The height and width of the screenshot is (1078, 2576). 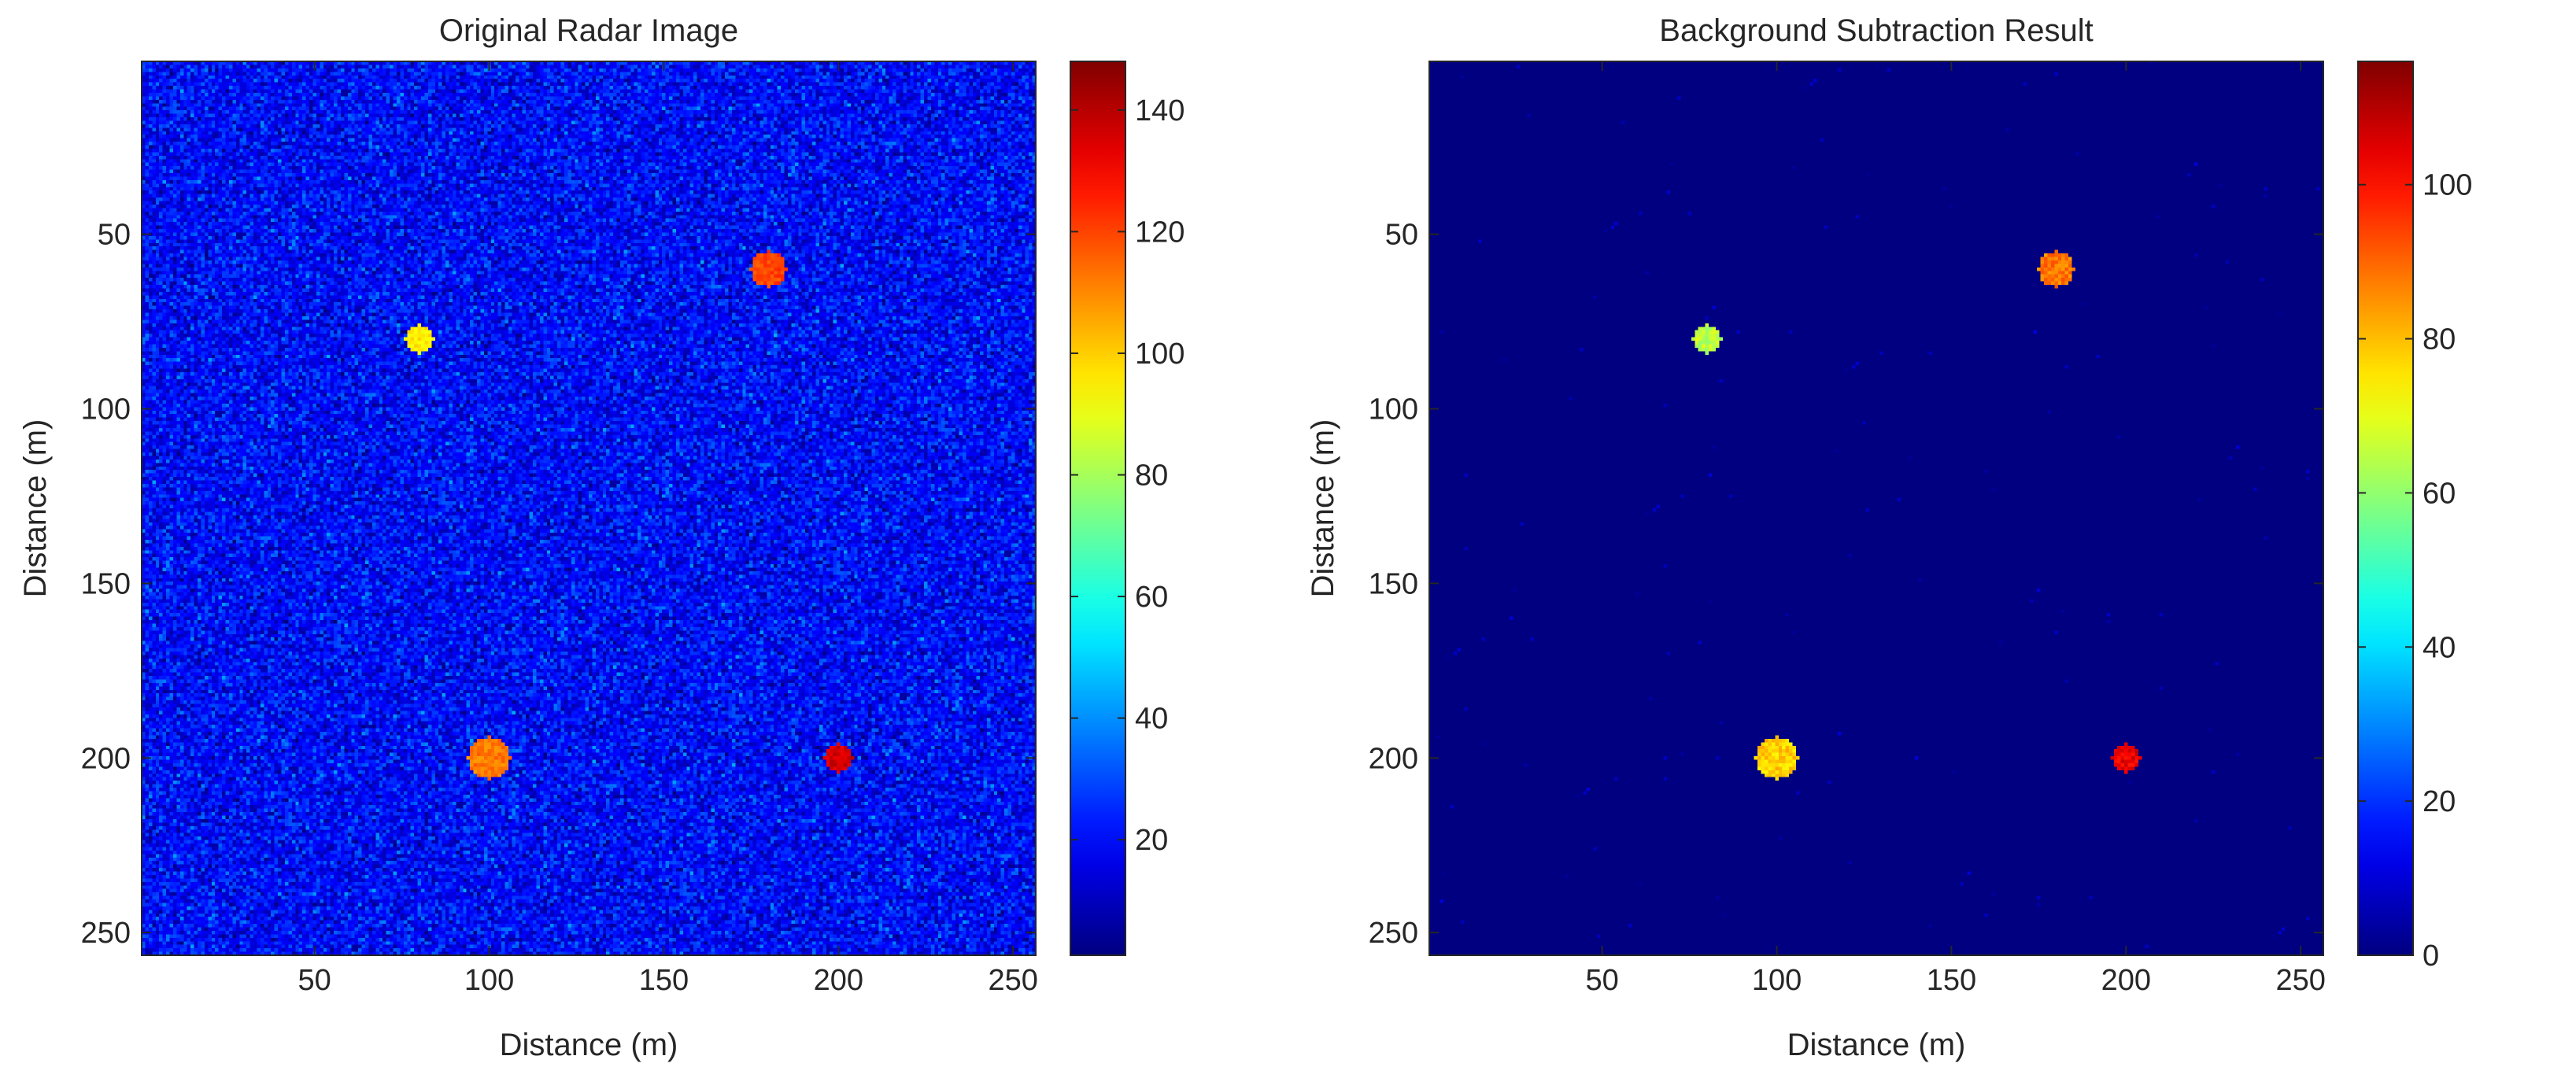 What do you see at coordinates (1876, 31) in the screenshot?
I see `plot-title: Background Subtraction Result` at bounding box center [1876, 31].